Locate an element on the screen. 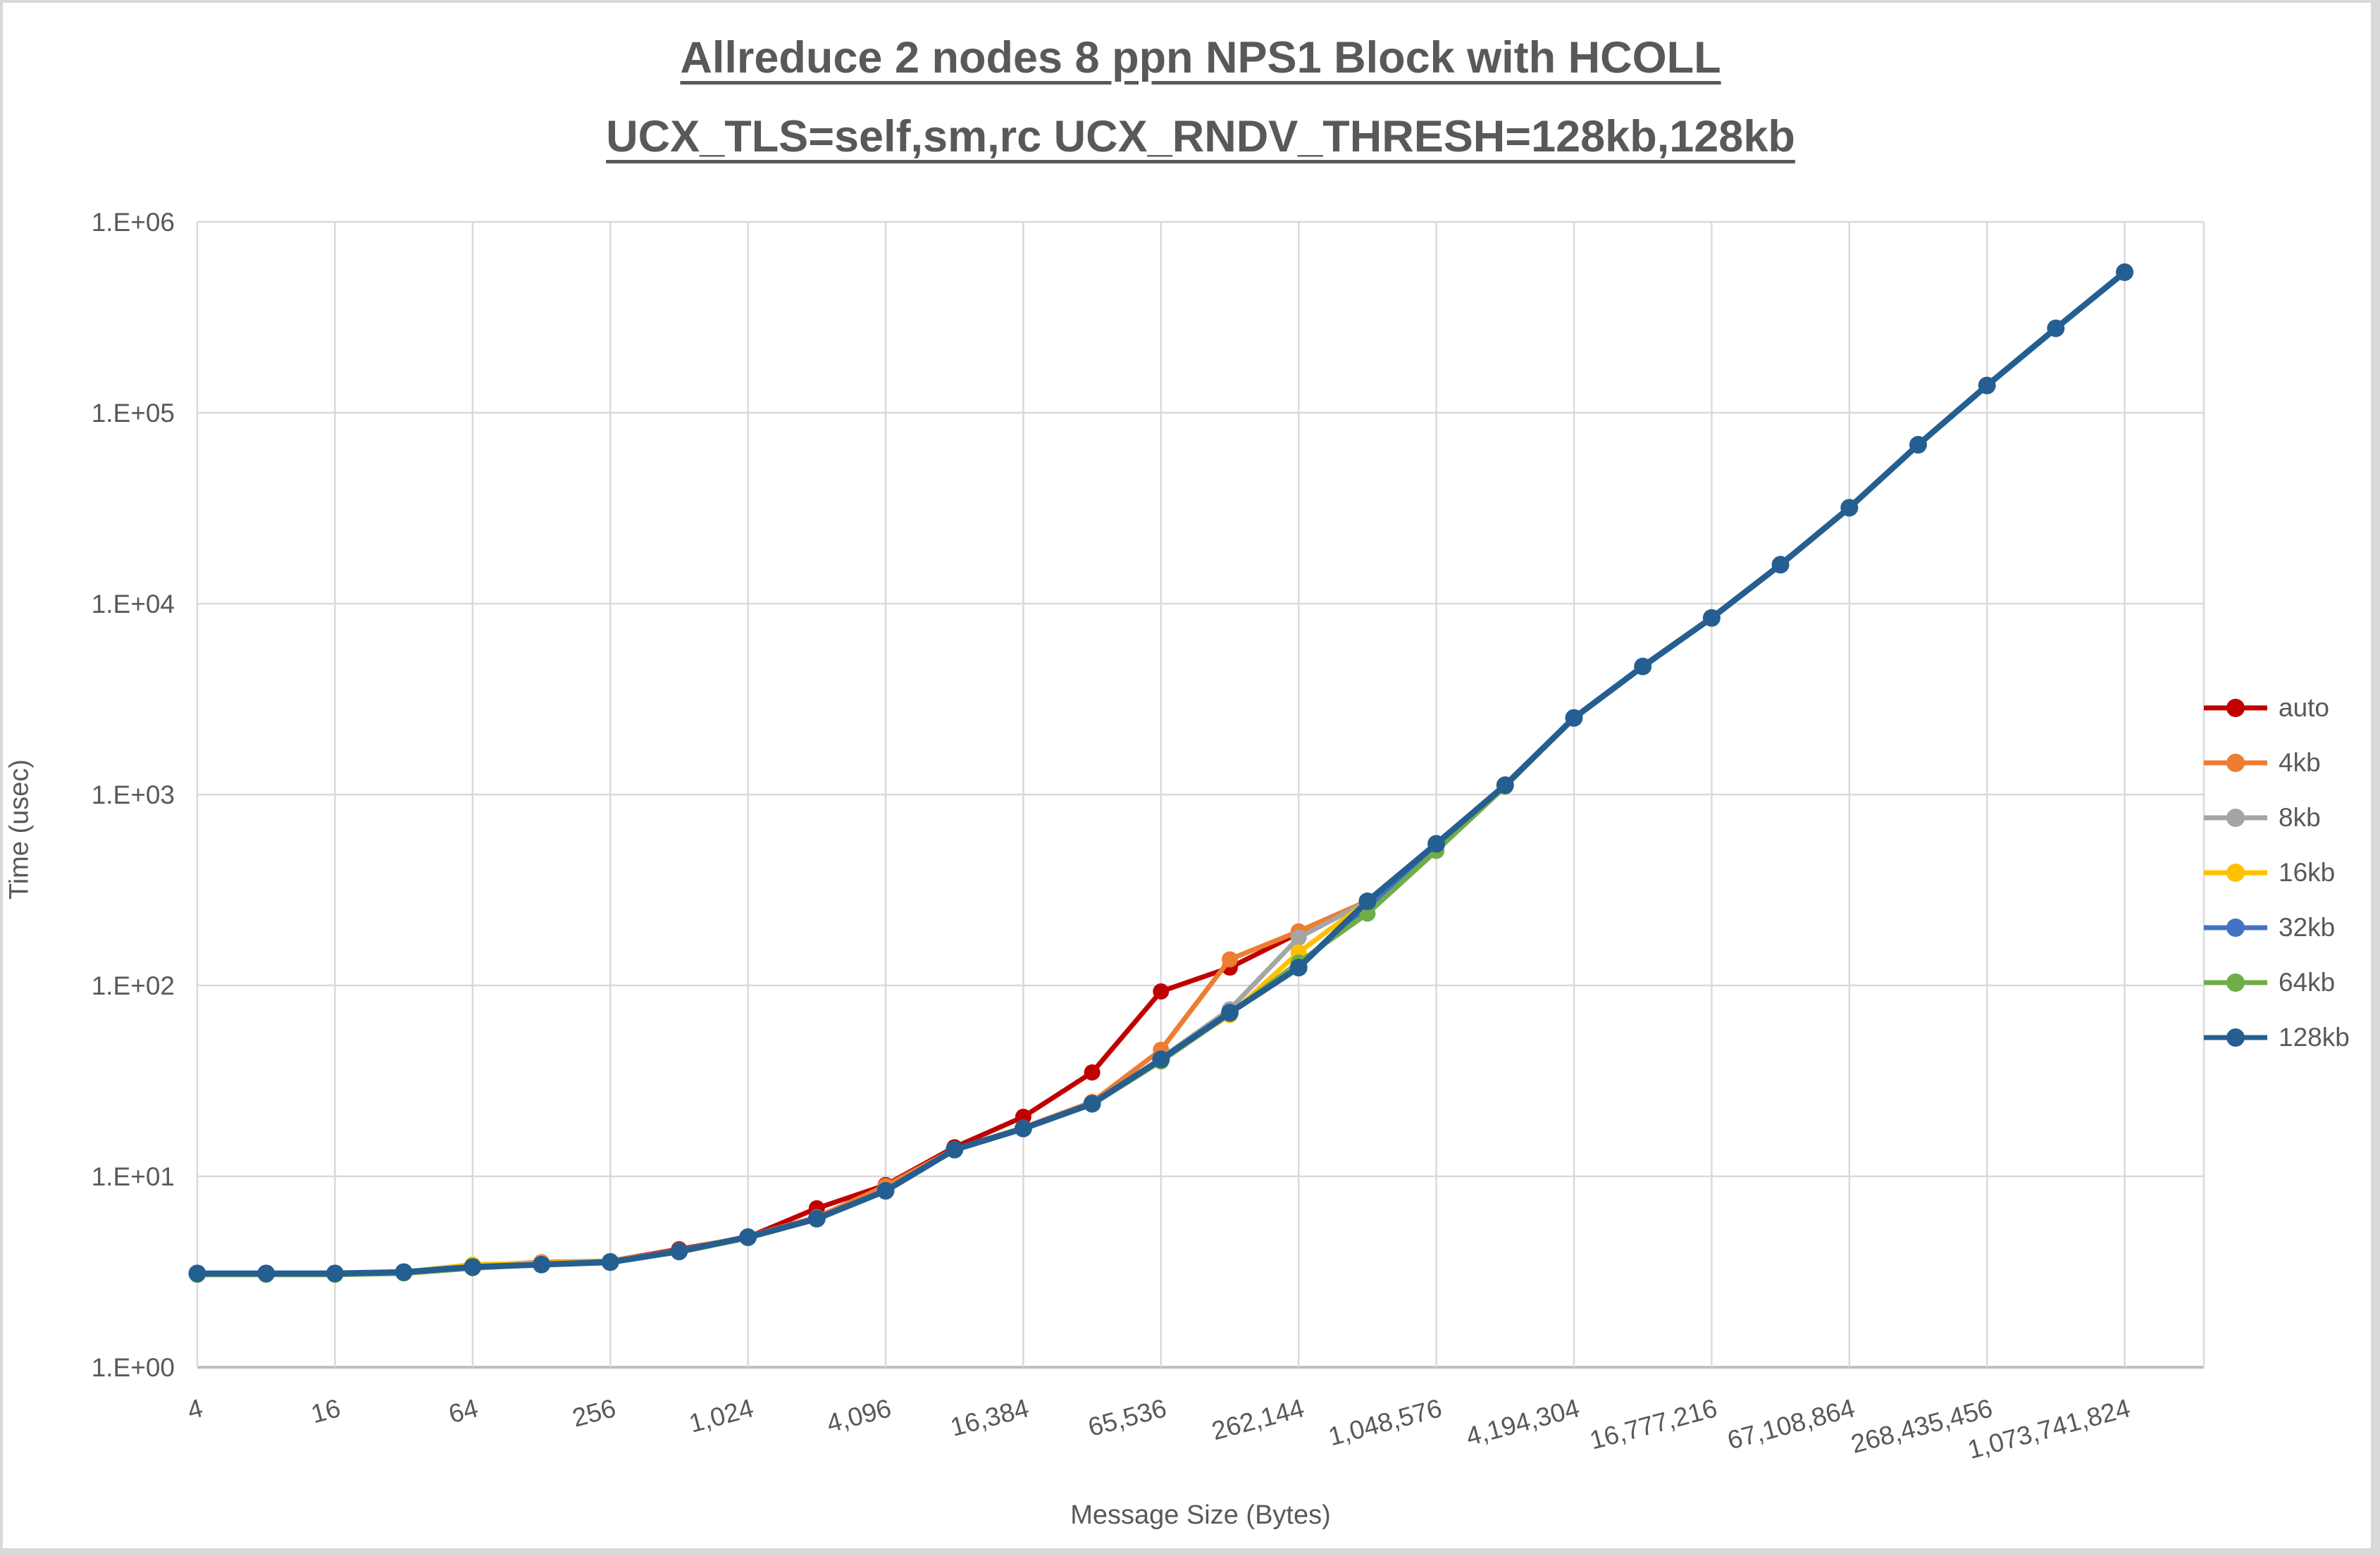 The image size is (2380, 1556). x-tick-label: 16,384 is located at coordinates (990, 1417).